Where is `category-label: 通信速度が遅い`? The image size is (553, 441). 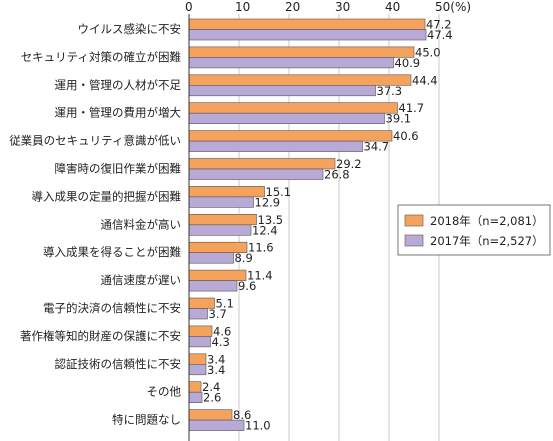
category-label: 通信速度が遅い is located at coordinates (141, 280).